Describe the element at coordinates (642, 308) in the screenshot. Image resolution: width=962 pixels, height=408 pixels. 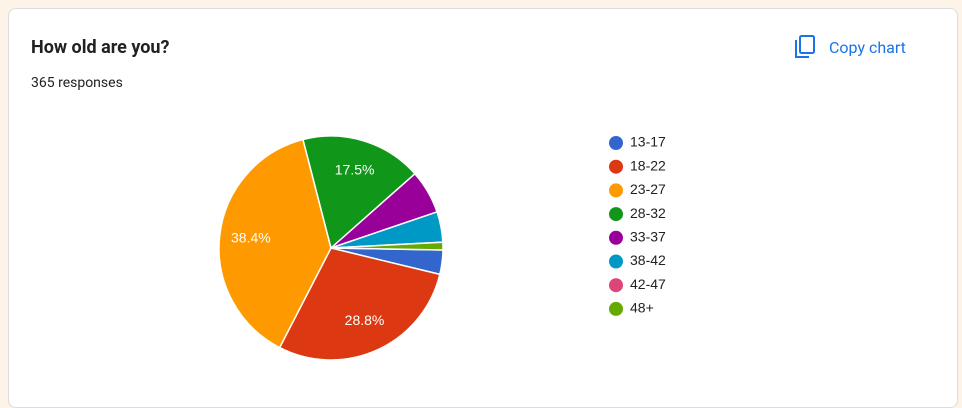
I see `legend-label: 48+` at that location.